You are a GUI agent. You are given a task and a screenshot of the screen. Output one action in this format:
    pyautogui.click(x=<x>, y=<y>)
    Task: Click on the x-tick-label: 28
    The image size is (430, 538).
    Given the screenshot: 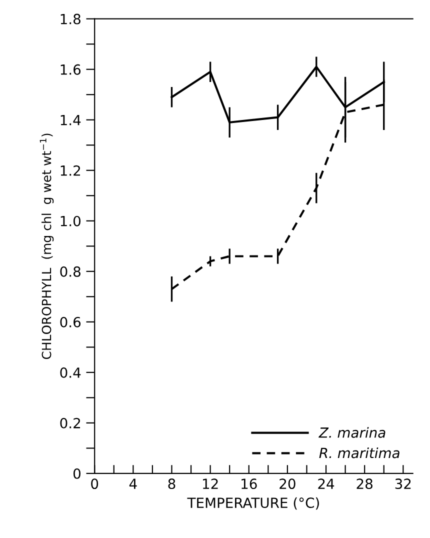 What is the action you would take?
    pyautogui.click(x=364, y=484)
    